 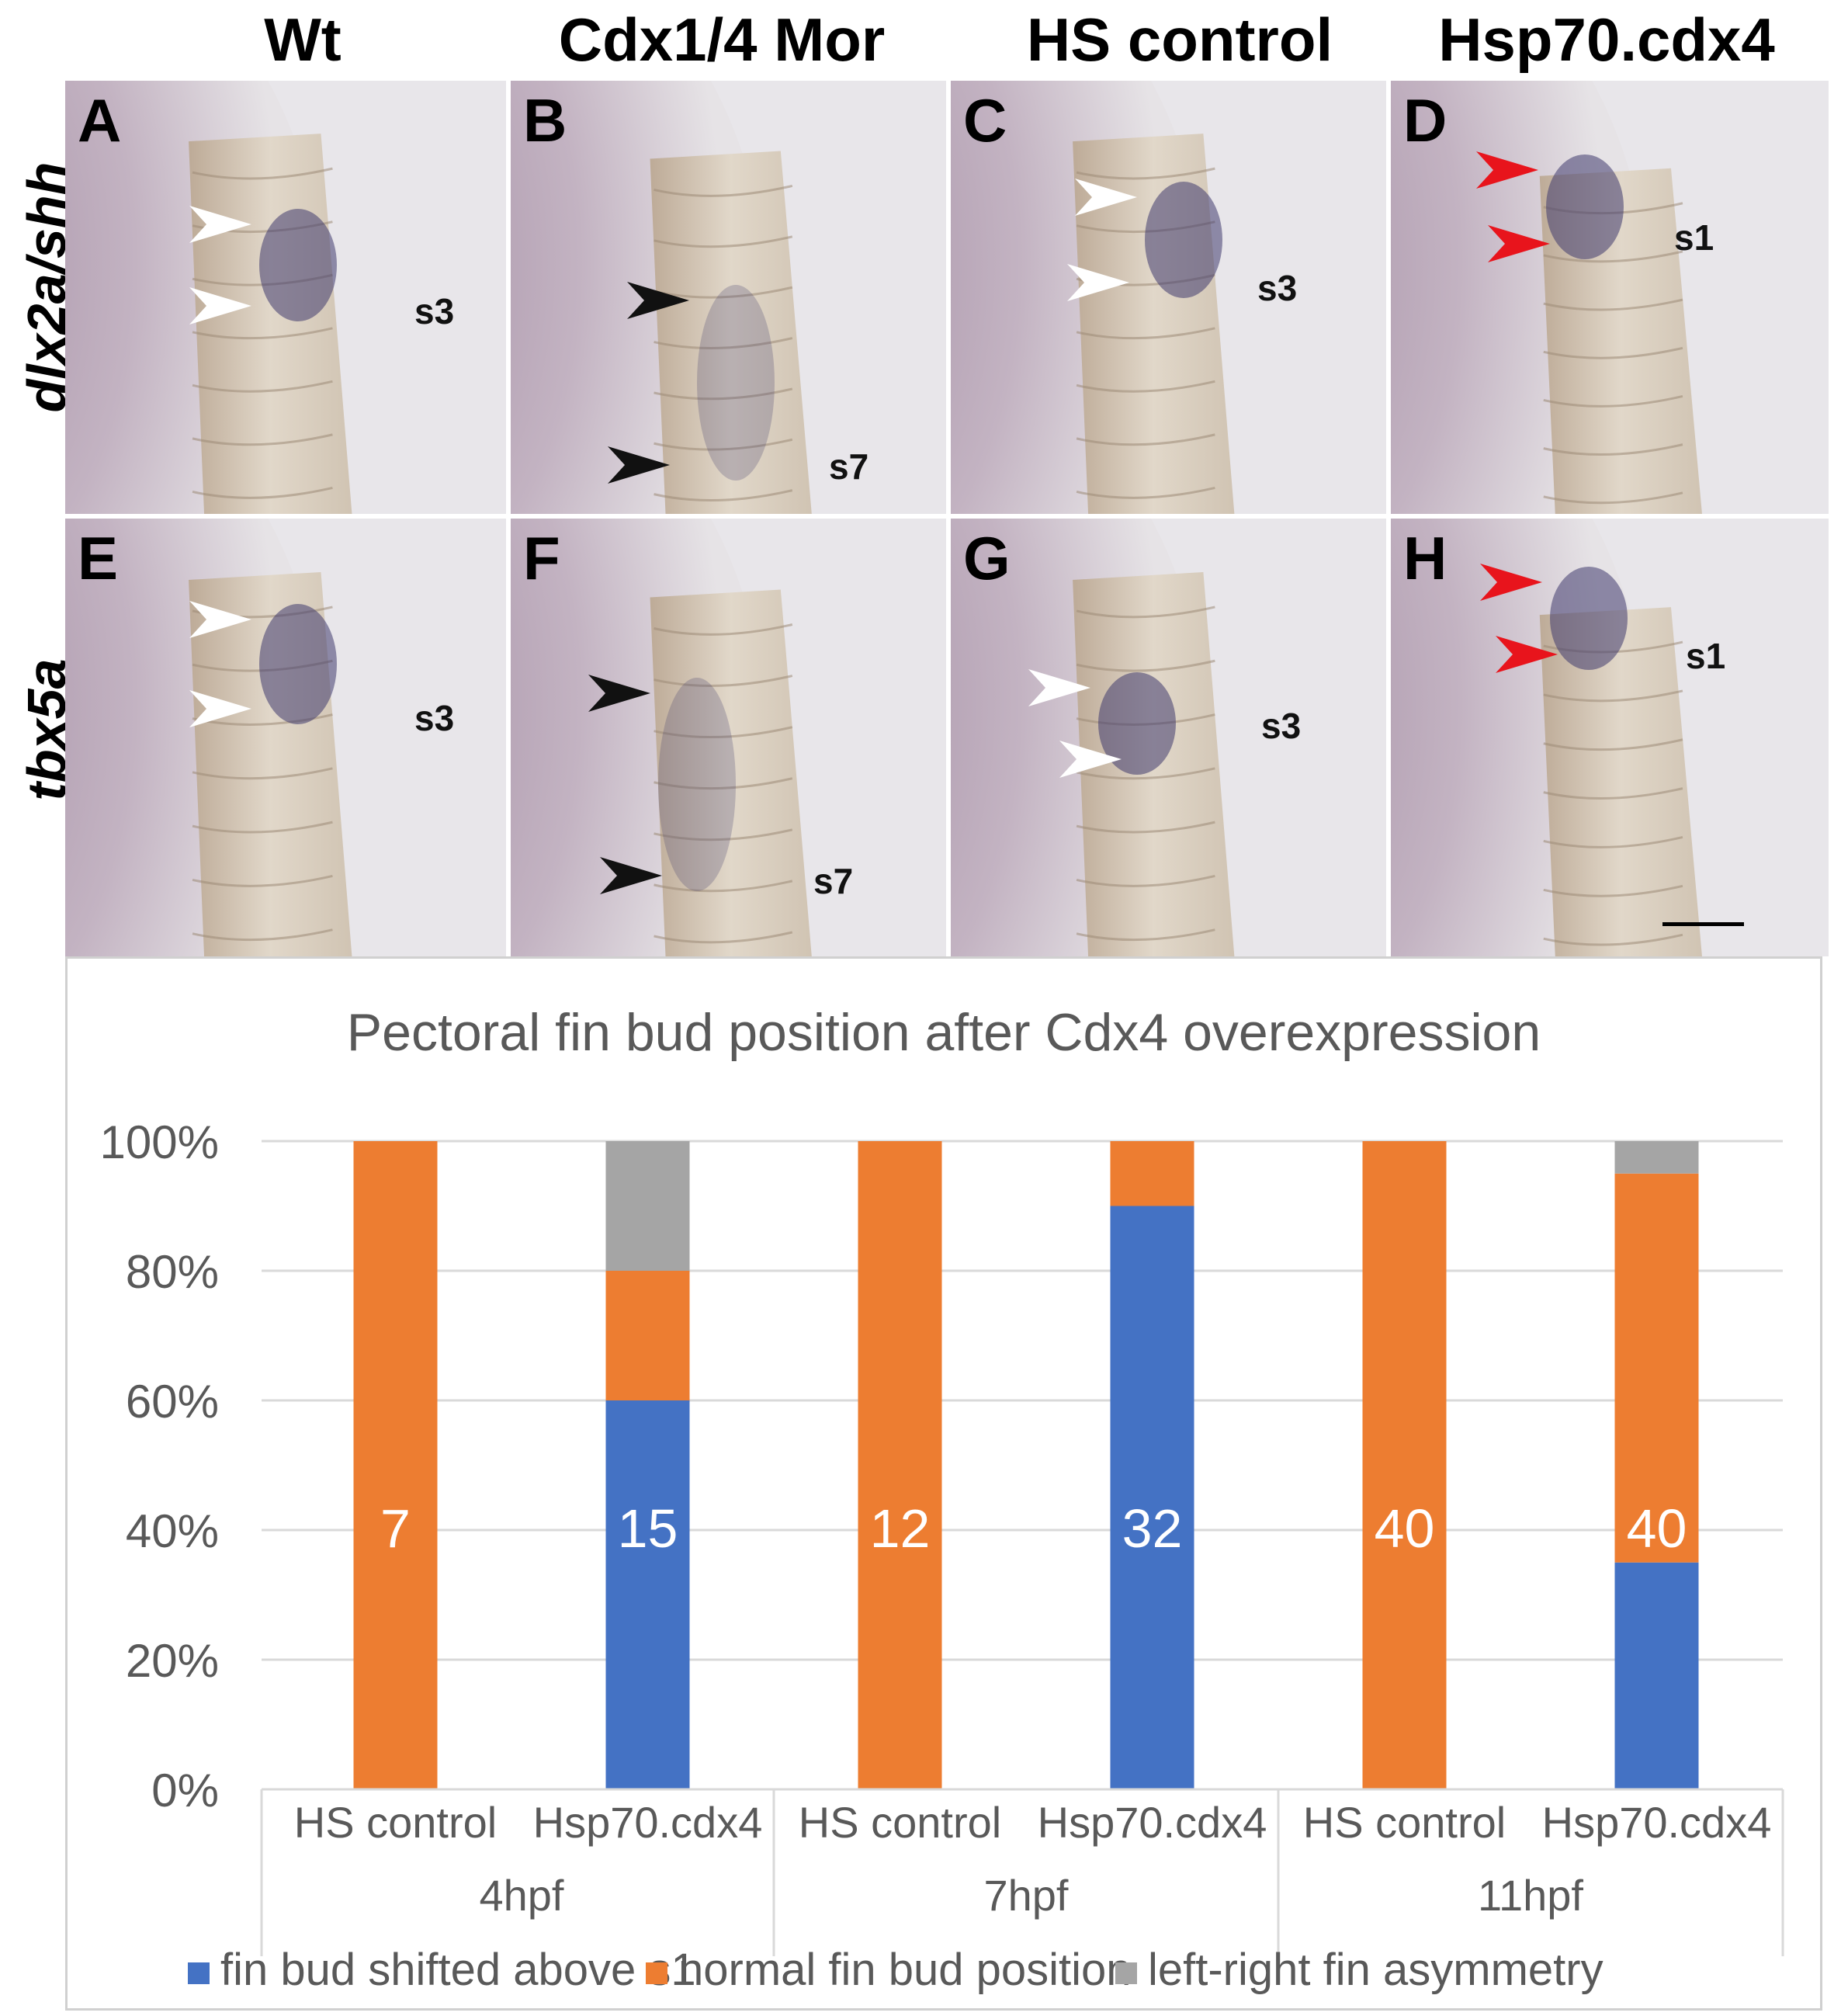 What do you see at coordinates (901, 1528) in the screenshot?
I see `bar-data-label: 12` at bounding box center [901, 1528].